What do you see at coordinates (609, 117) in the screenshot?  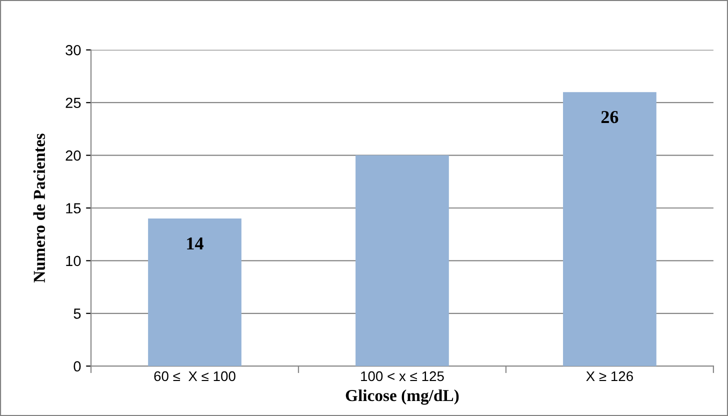 I see `data-label: 26` at bounding box center [609, 117].